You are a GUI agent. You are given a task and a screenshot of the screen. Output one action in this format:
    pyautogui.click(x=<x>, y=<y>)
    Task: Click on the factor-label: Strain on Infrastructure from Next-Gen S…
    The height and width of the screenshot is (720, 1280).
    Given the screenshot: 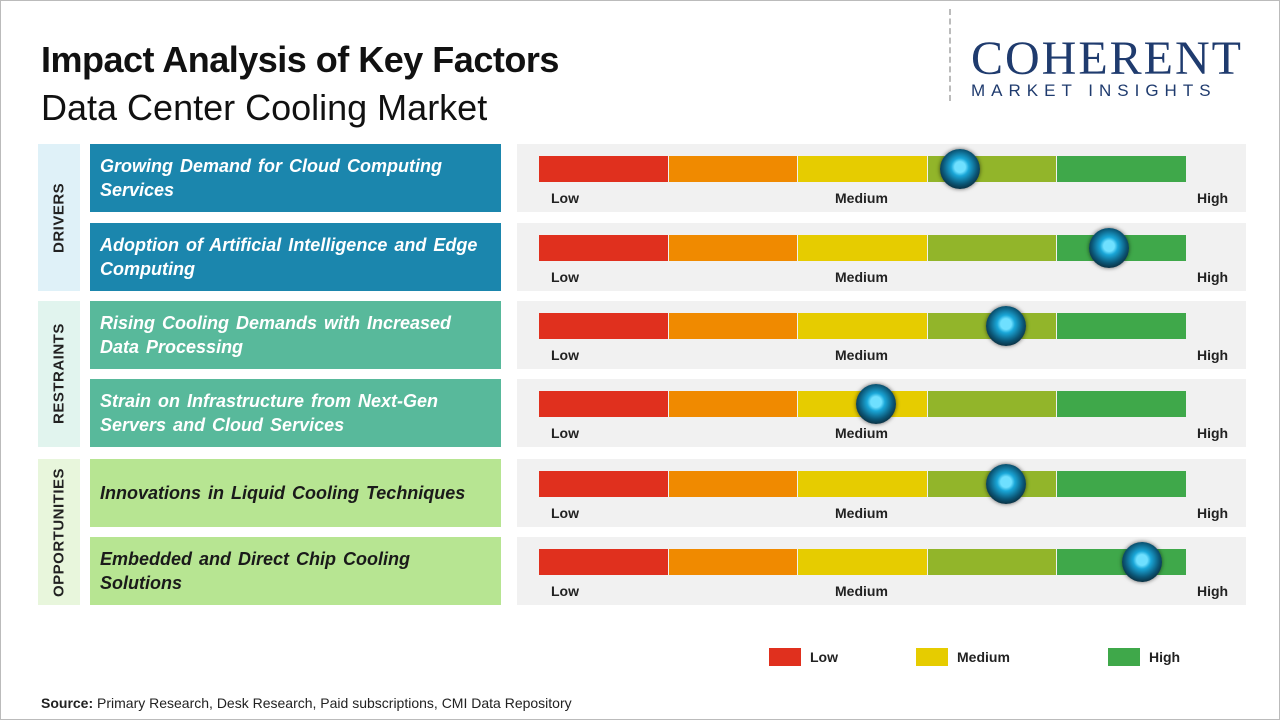 What is the action you would take?
    pyautogui.click(x=295, y=413)
    